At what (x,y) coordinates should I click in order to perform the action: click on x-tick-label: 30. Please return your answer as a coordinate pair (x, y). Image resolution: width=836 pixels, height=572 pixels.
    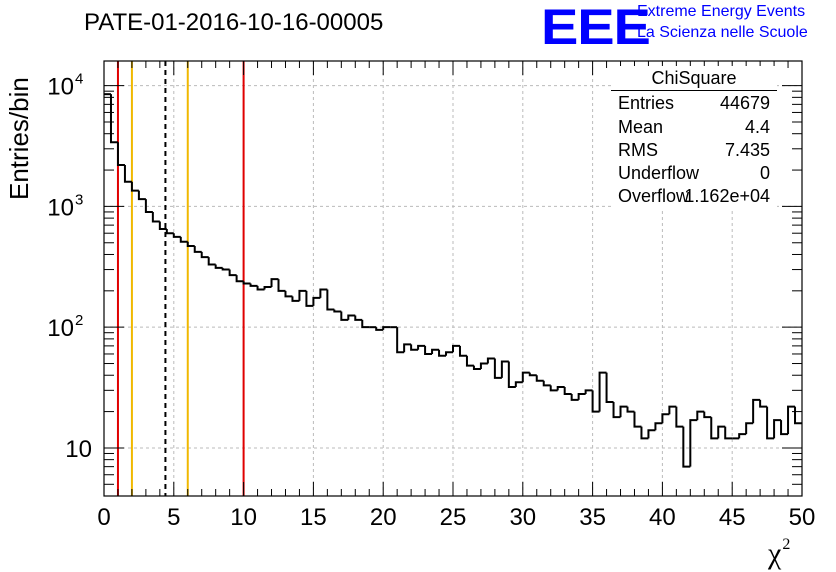
    Looking at the image, I should click on (522, 517).